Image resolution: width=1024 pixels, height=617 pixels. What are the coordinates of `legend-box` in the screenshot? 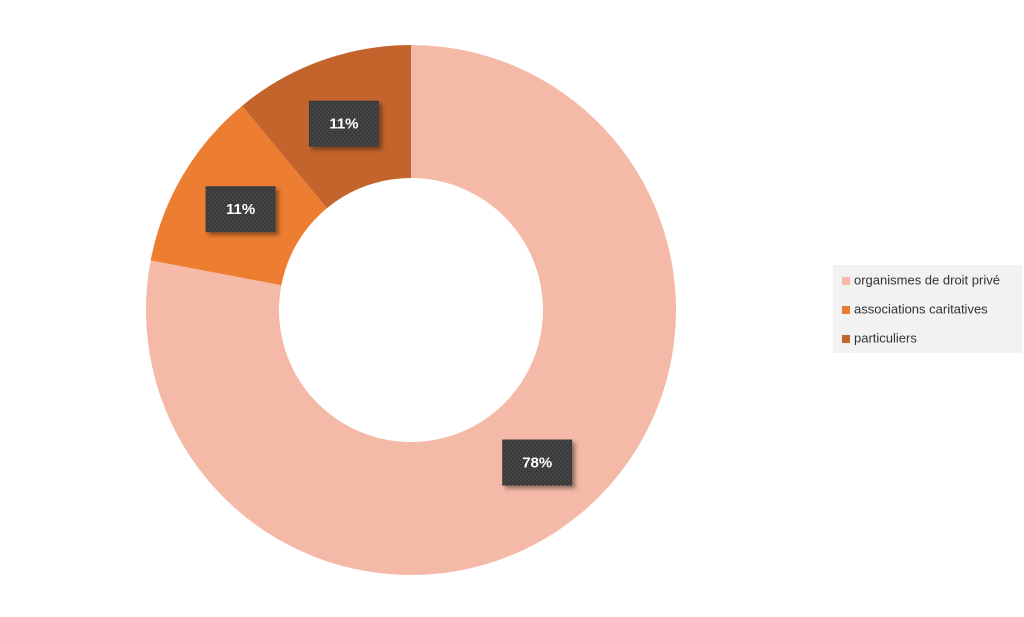 It's located at (927, 309).